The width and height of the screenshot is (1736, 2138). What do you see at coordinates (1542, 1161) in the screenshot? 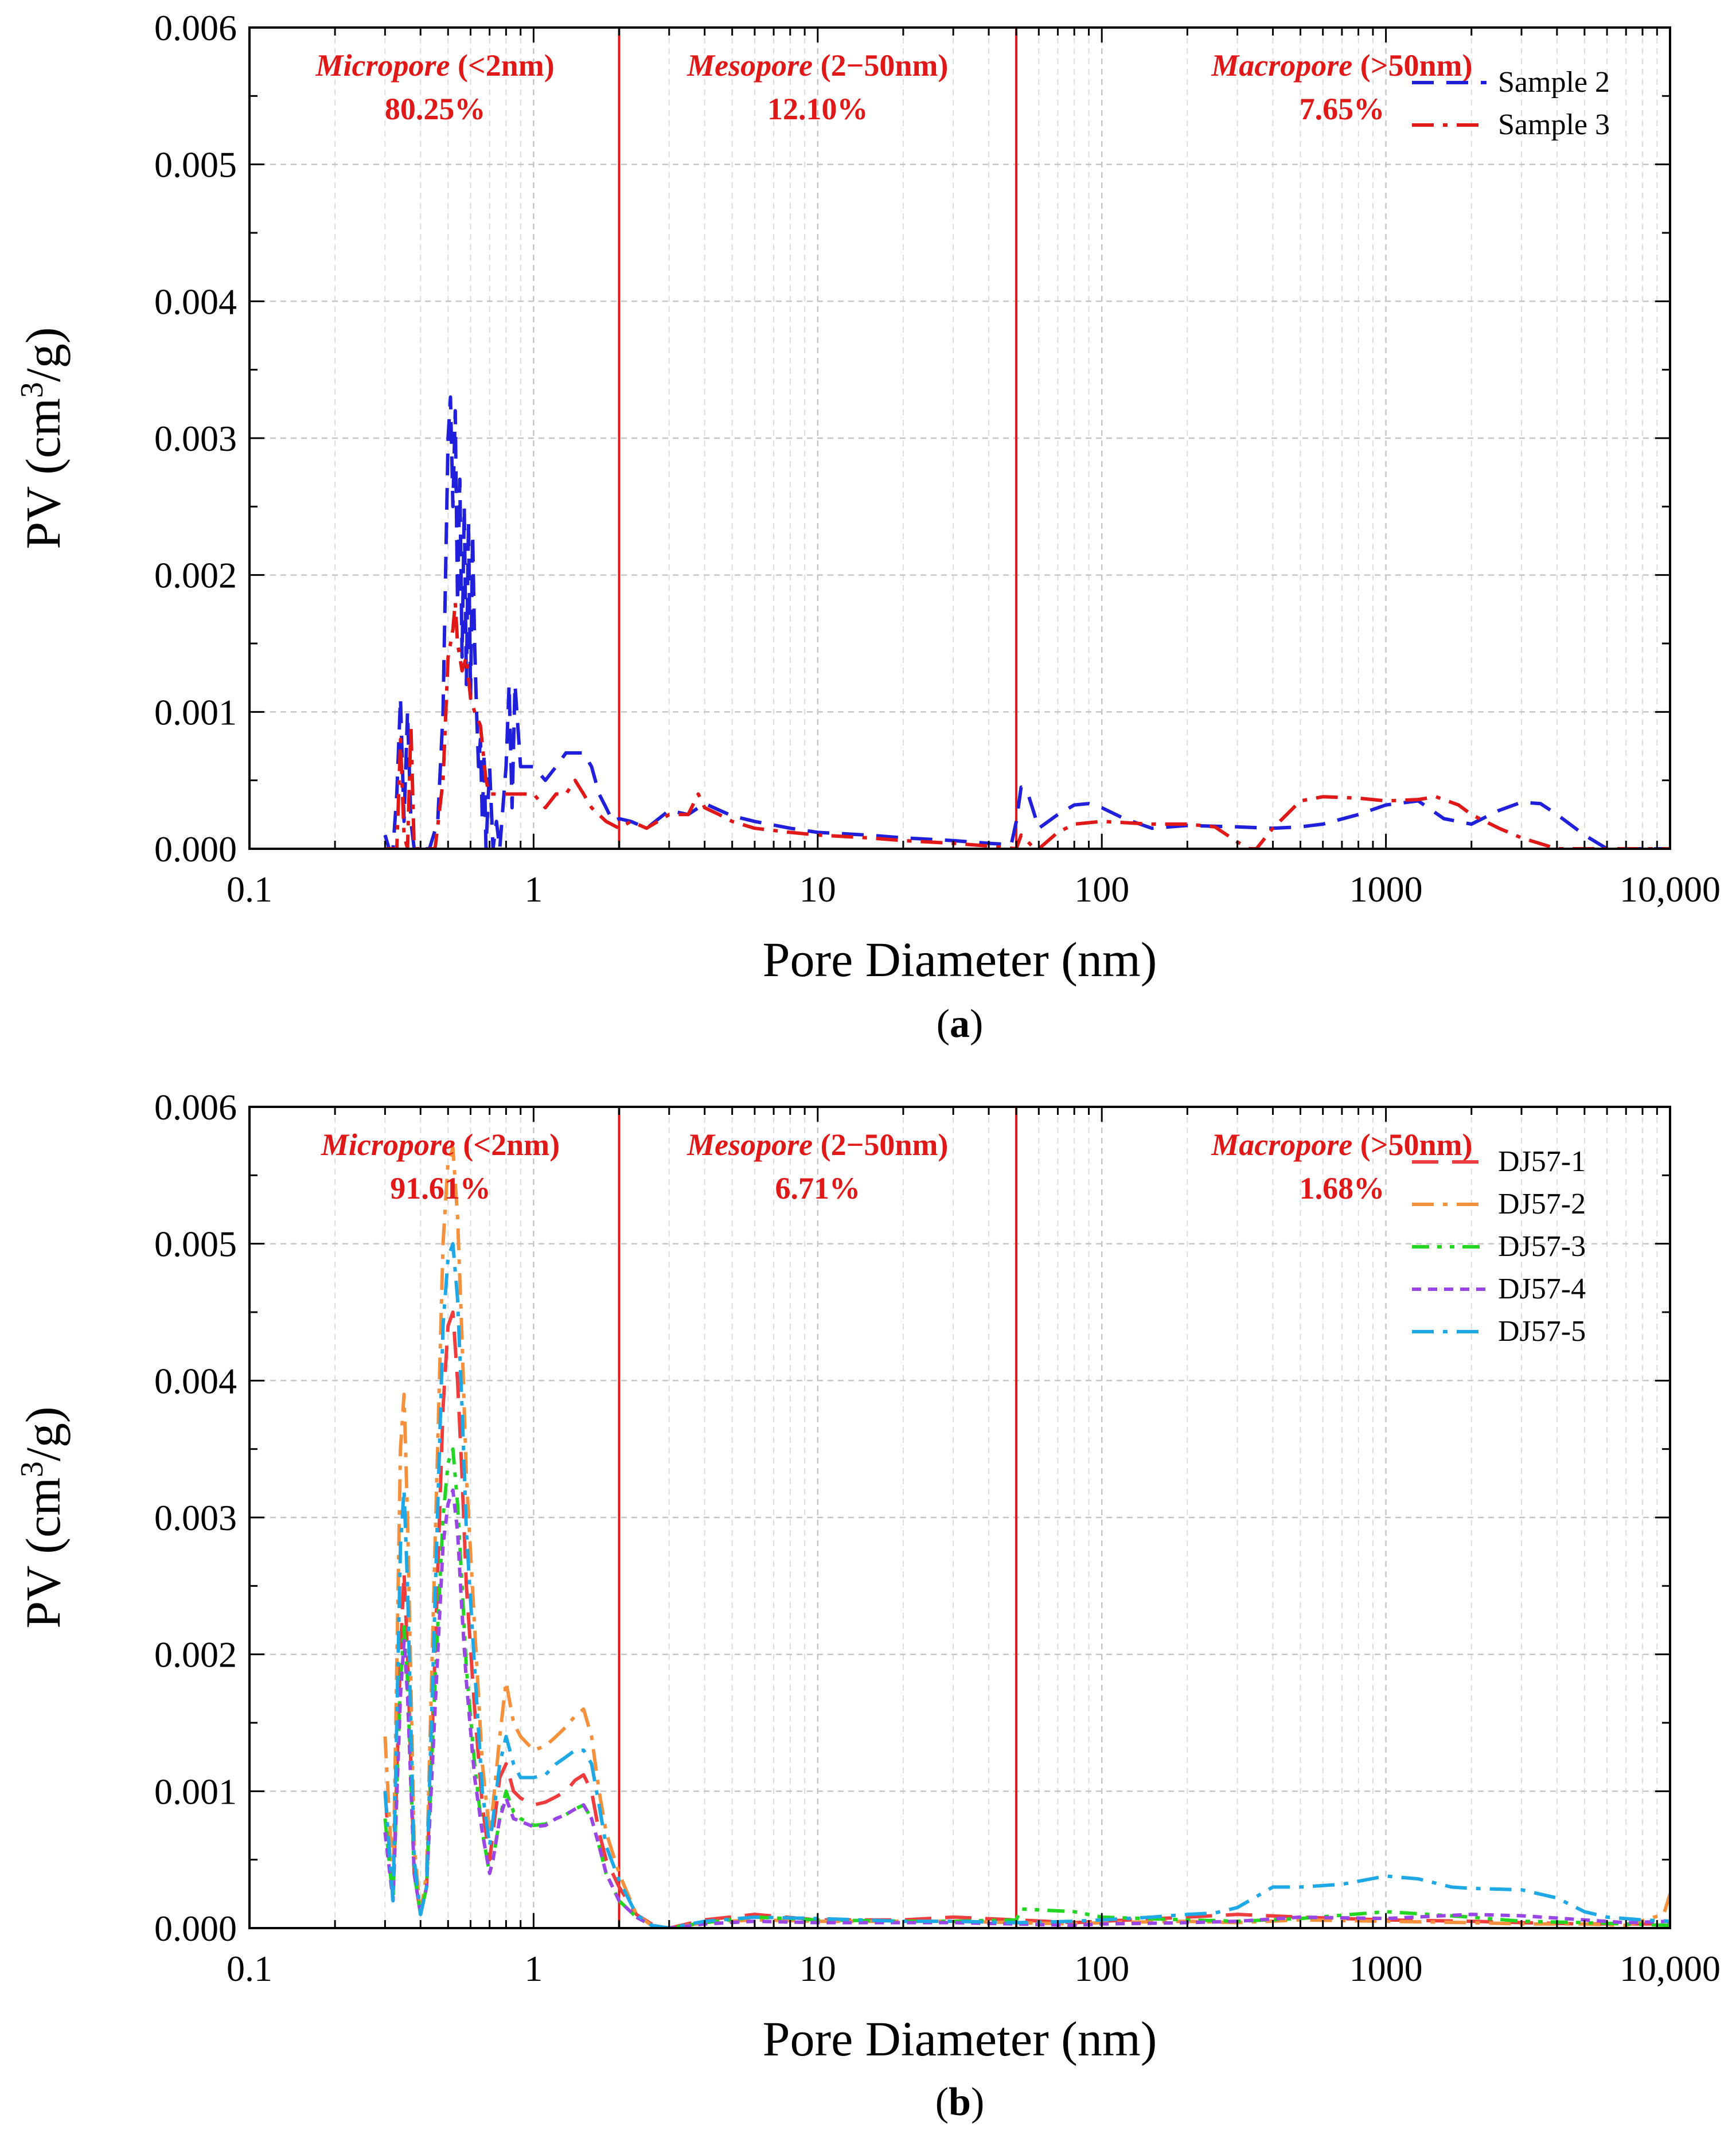
I see `legend-label: DJ57-1` at bounding box center [1542, 1161].